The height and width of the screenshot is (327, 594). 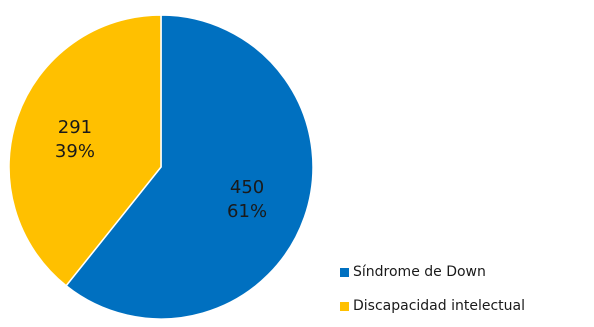 I want to click on legend-label-discapacidad-intelectual: Discapacidad intelectual, so click(x=439, y=306).